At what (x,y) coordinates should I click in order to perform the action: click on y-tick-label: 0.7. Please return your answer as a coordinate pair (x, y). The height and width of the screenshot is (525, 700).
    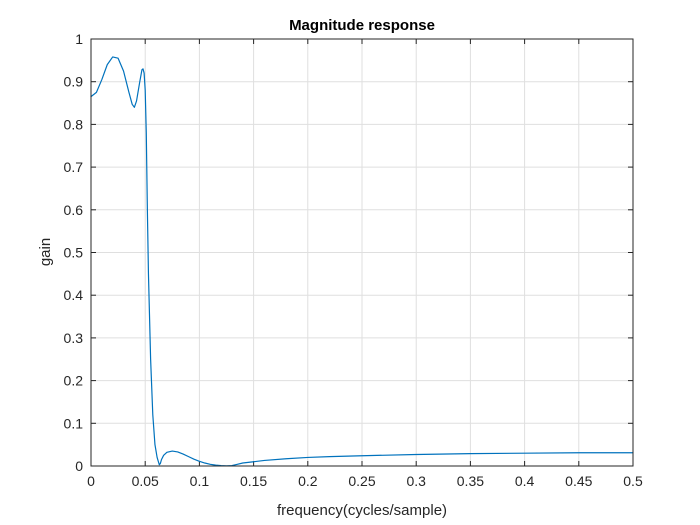
    Looking at the image, I should click on (74, 167).